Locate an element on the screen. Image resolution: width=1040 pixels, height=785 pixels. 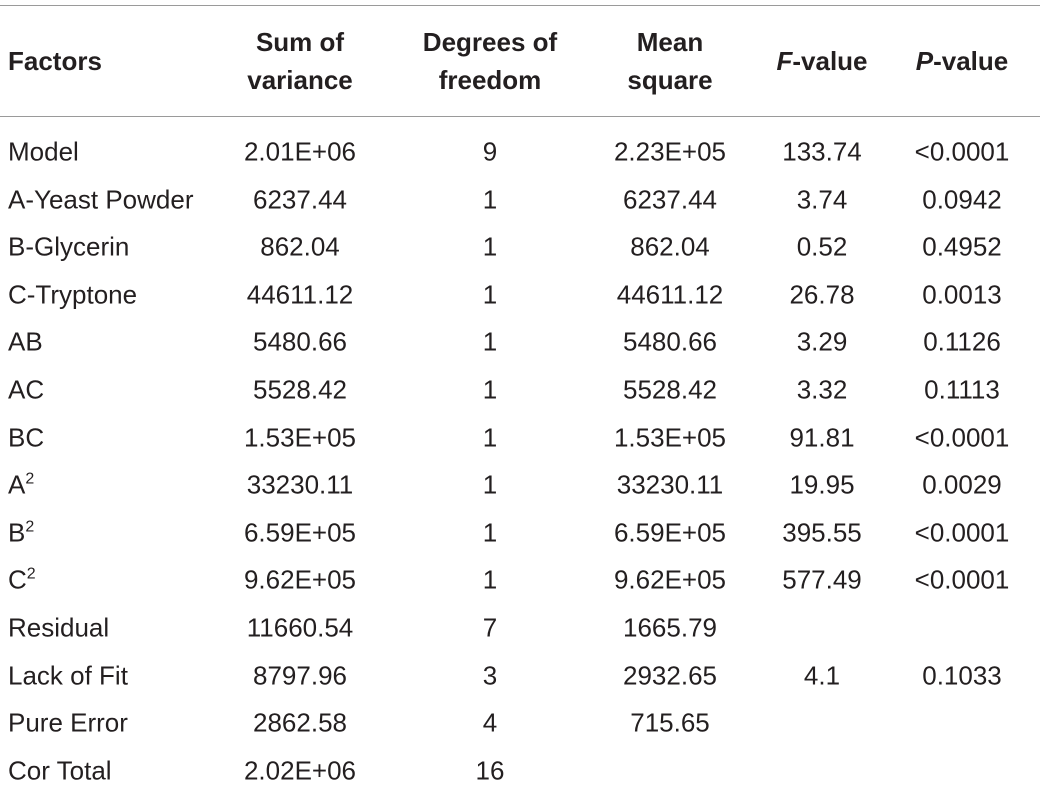
cell-text: 2862.58 is located at coordinates (300, 722).